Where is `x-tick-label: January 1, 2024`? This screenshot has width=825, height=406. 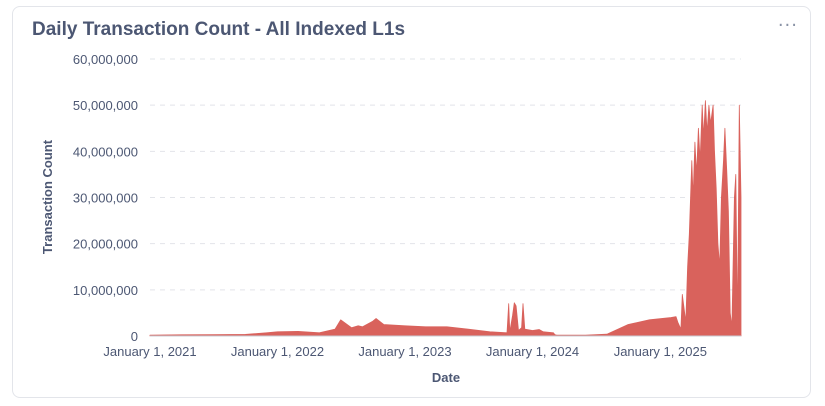 x-tick-label: January 1, 2024 is located at coordinates (532, 351).